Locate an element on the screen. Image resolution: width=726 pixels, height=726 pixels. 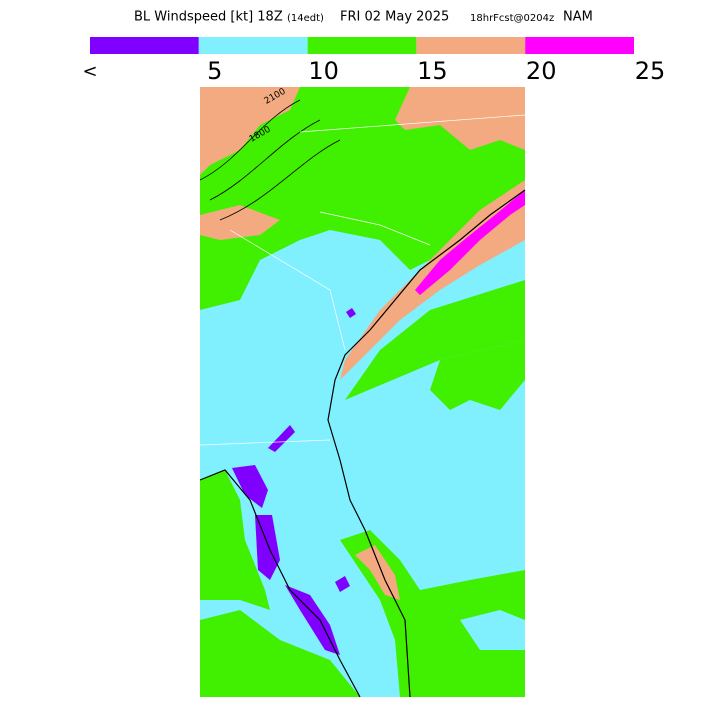
contour is located at coordinates (270, 160).